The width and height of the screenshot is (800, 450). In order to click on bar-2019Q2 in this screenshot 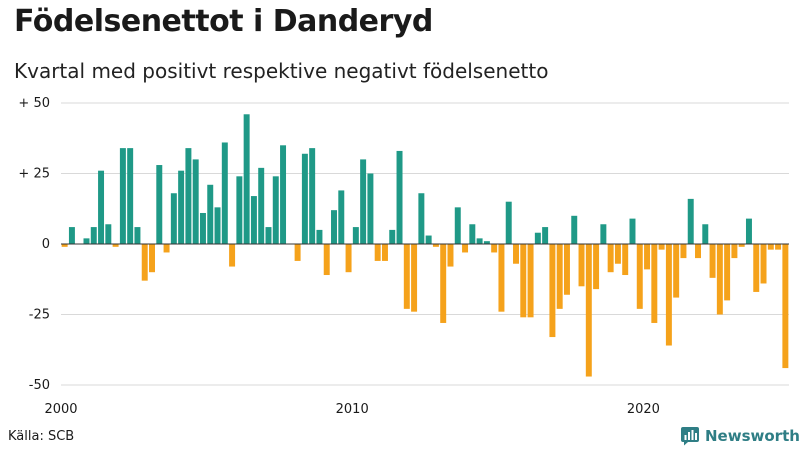, I will do `click(625, 260)`.